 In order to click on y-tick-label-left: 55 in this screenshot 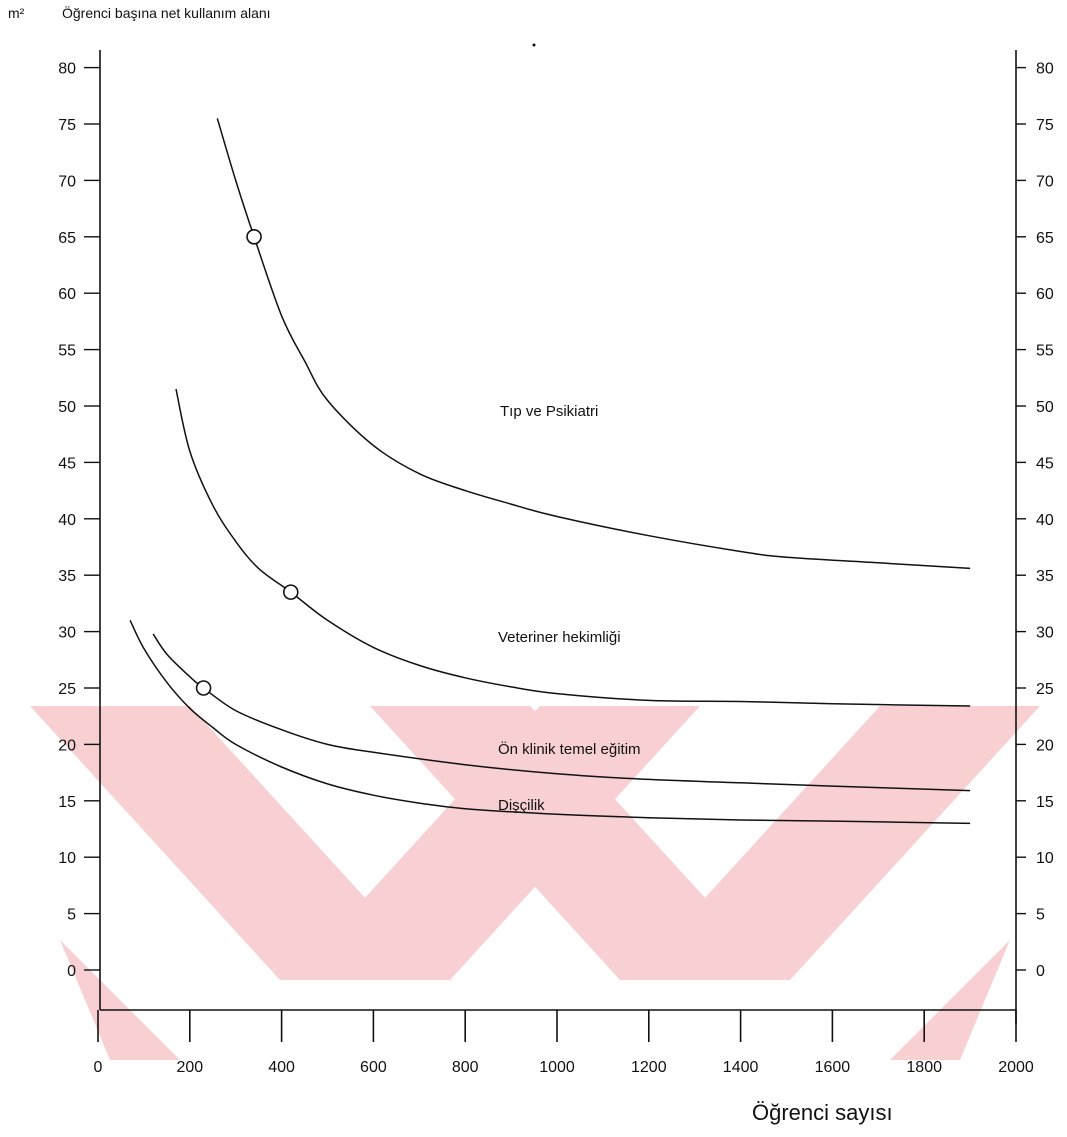, I will do `click(67, 351)`.